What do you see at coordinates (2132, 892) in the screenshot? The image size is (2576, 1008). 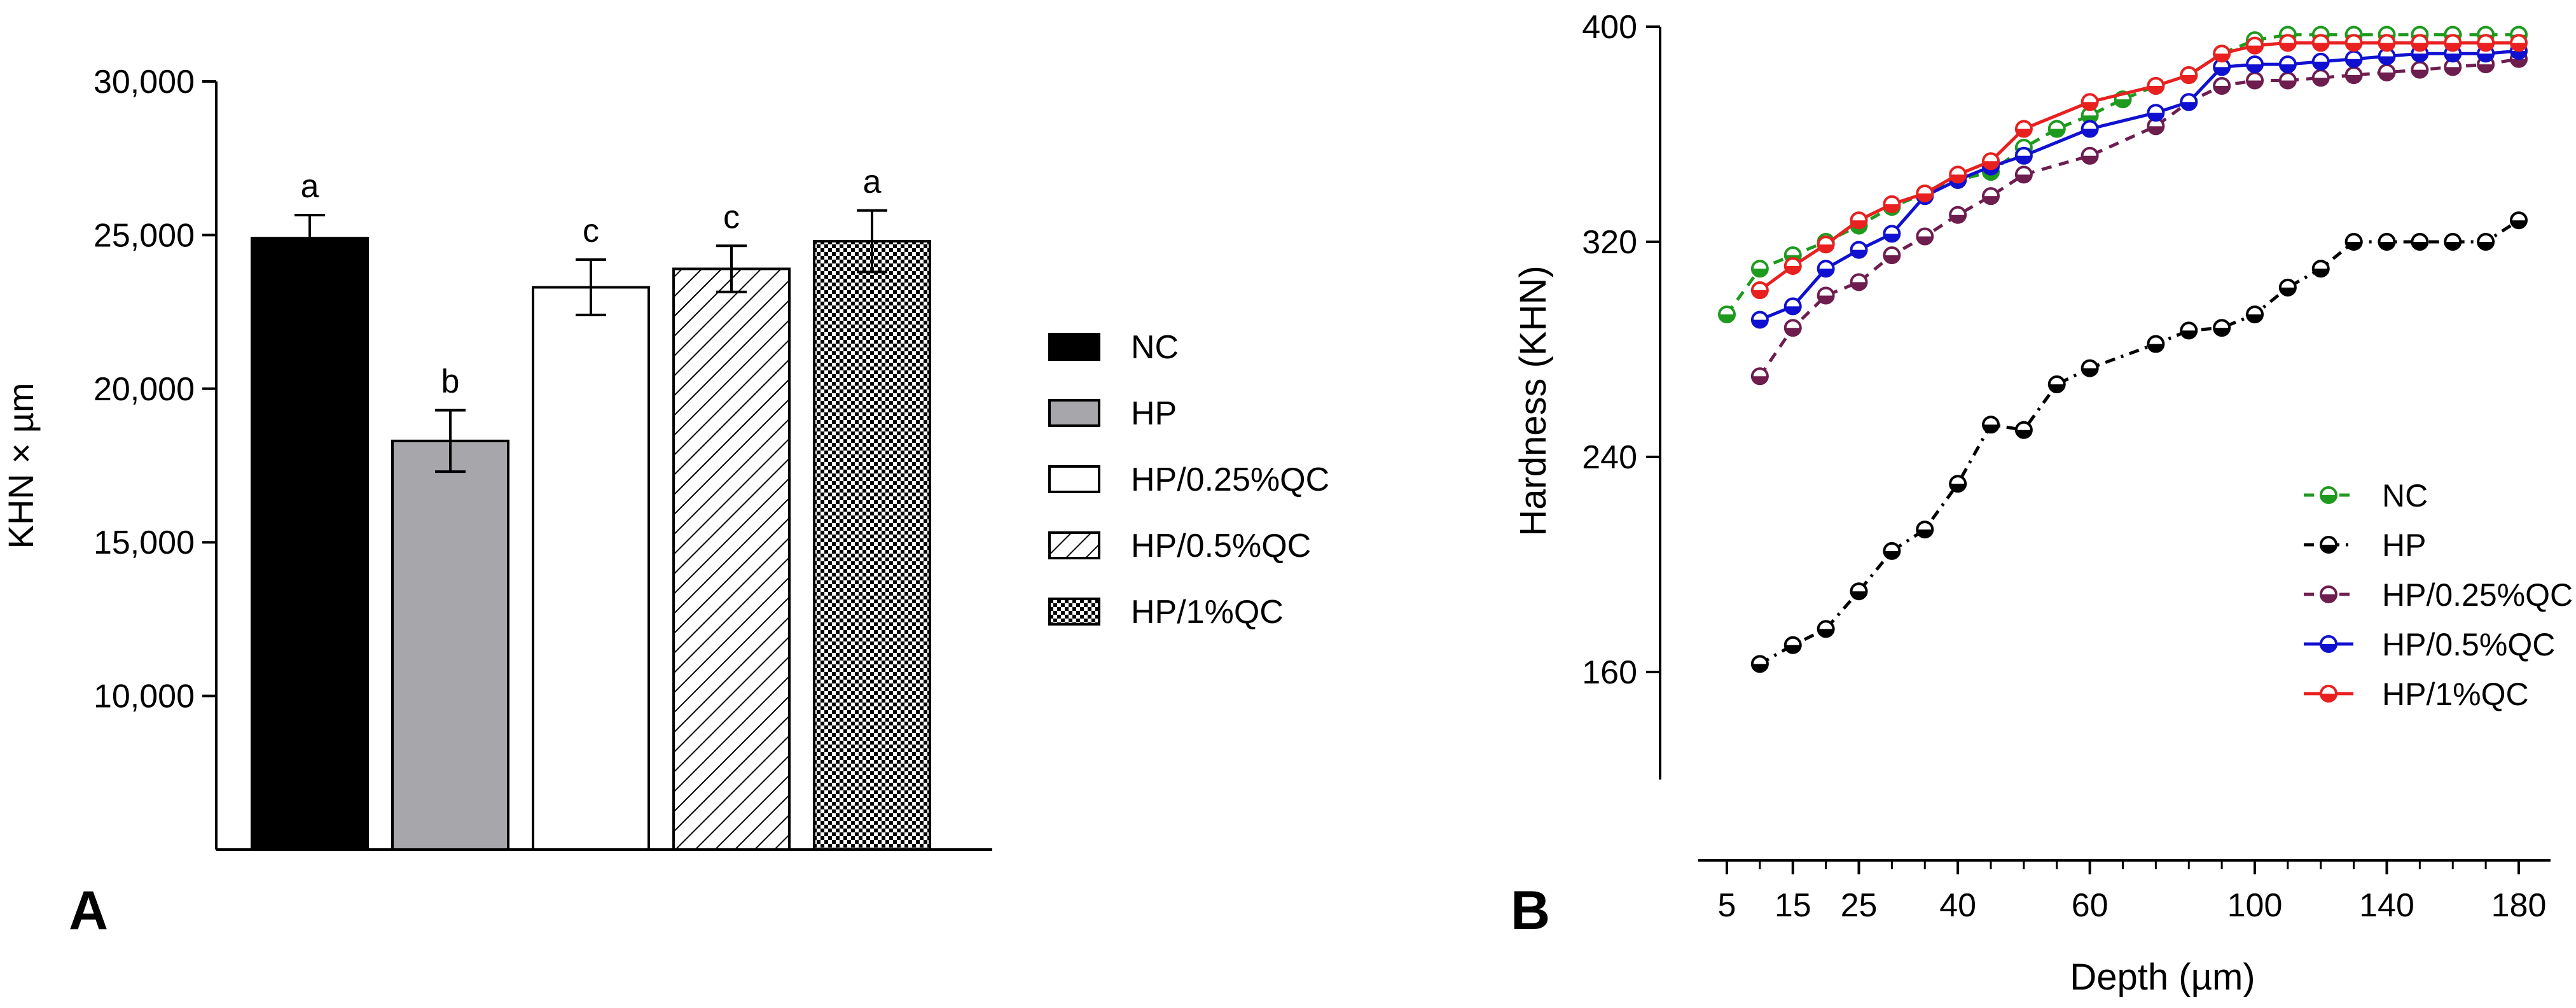 I see `x-ticks-b: 5 15 25 40 60 100 140 180` at bounding box center [2132, 892].